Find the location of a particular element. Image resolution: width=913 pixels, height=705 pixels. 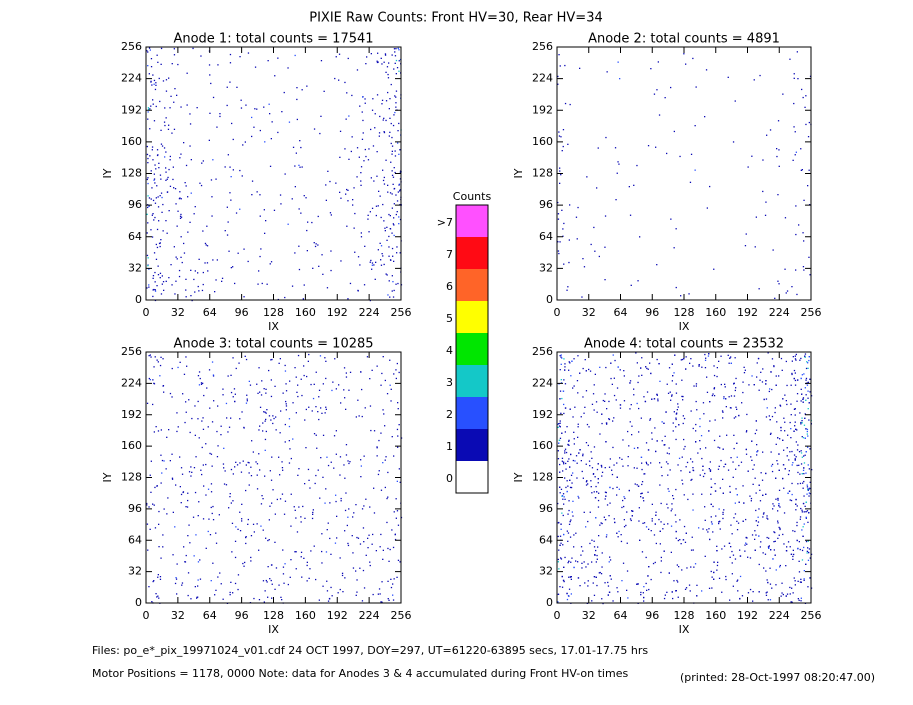

x-tick-label: 128 is located at coordinates (273, 312).